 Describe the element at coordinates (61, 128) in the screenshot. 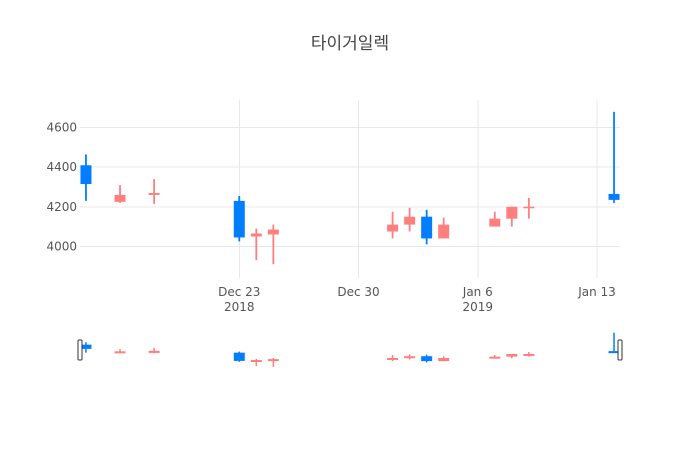

I see `y-tick-label: 4600` at that location.